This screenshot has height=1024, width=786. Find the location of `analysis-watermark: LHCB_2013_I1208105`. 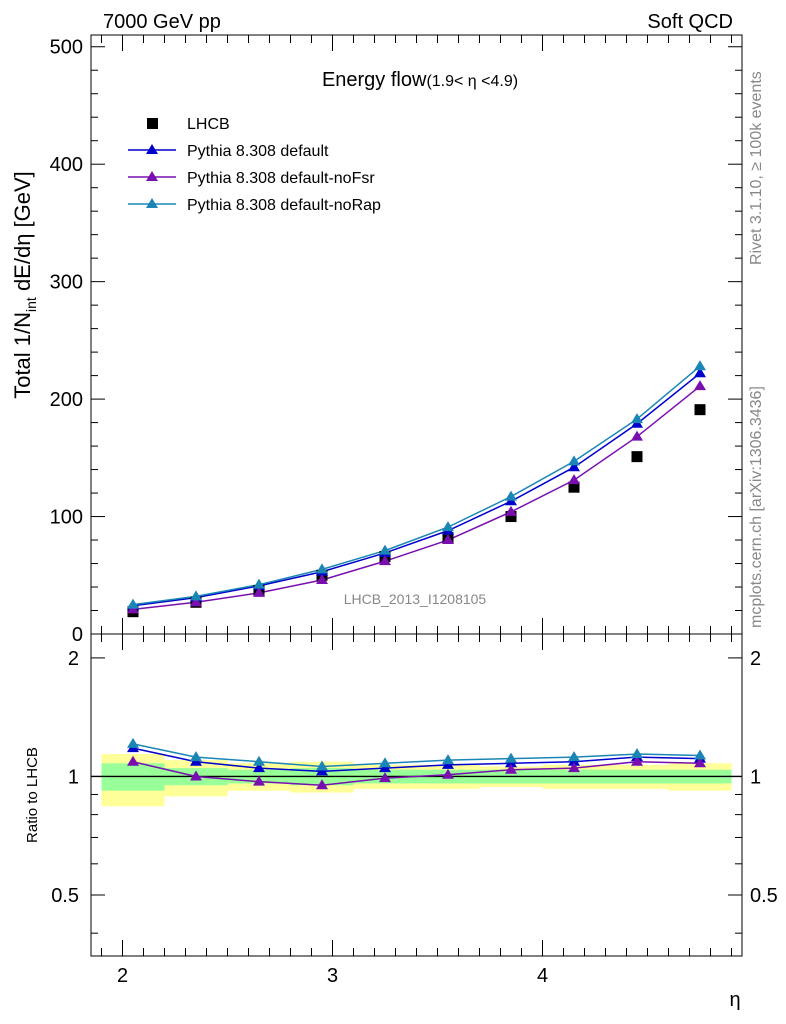

analysis-watermark: LHCB_2013_I1208105 is located at coordinates (415, 599).